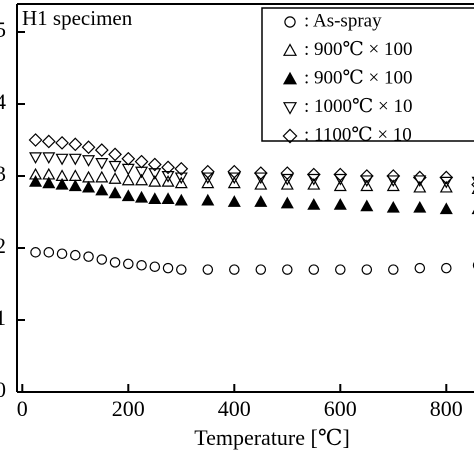 This screenshot has width=474, height=474. Describe the element at coordinates (3, 101) in the screenshot. I see `y-tick-label: 4` at that location.